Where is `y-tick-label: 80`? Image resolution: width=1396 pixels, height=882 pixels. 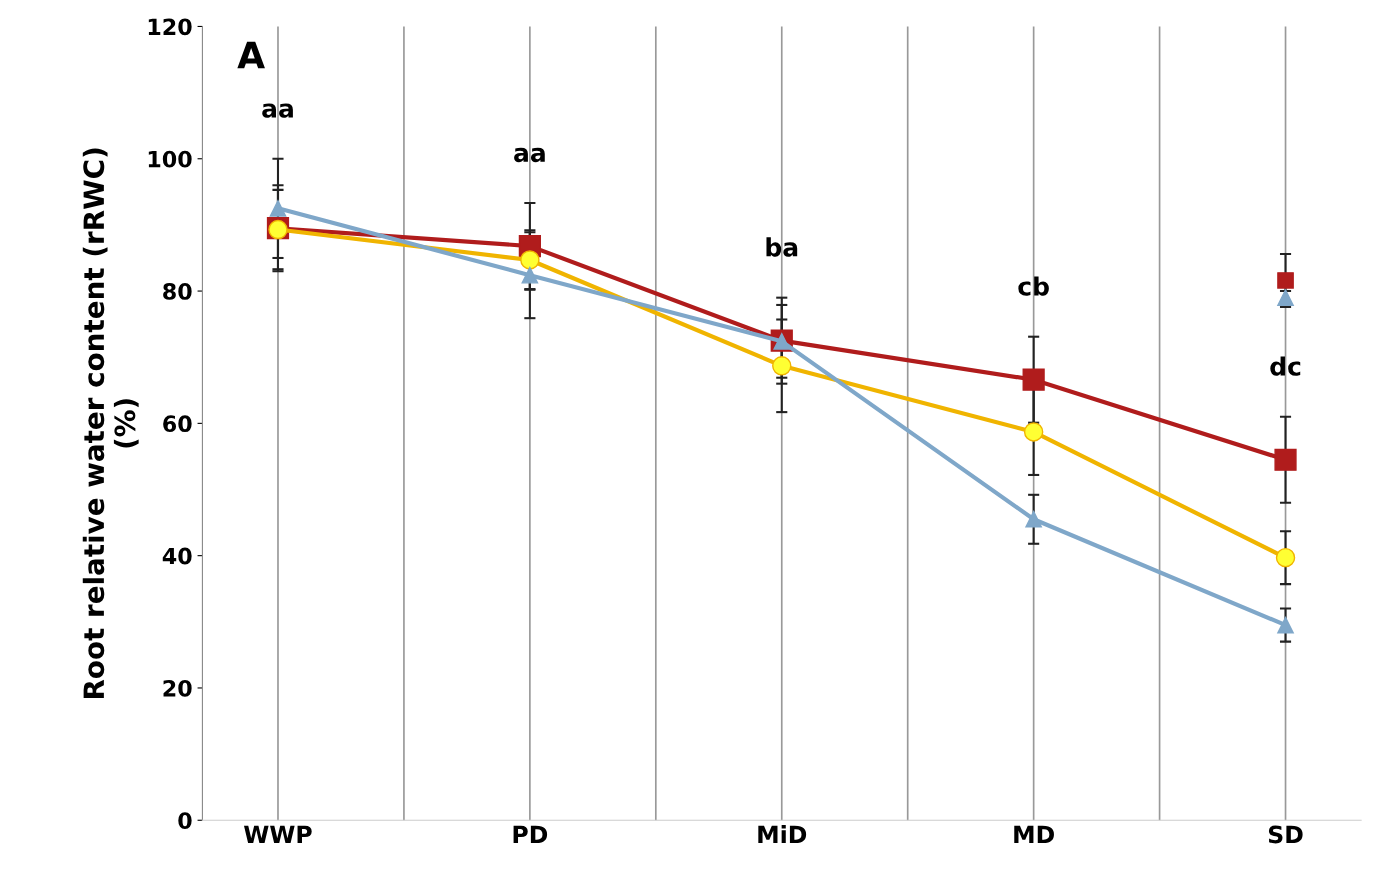
y-tick-label: 80 is located at coordinates (177, 291).